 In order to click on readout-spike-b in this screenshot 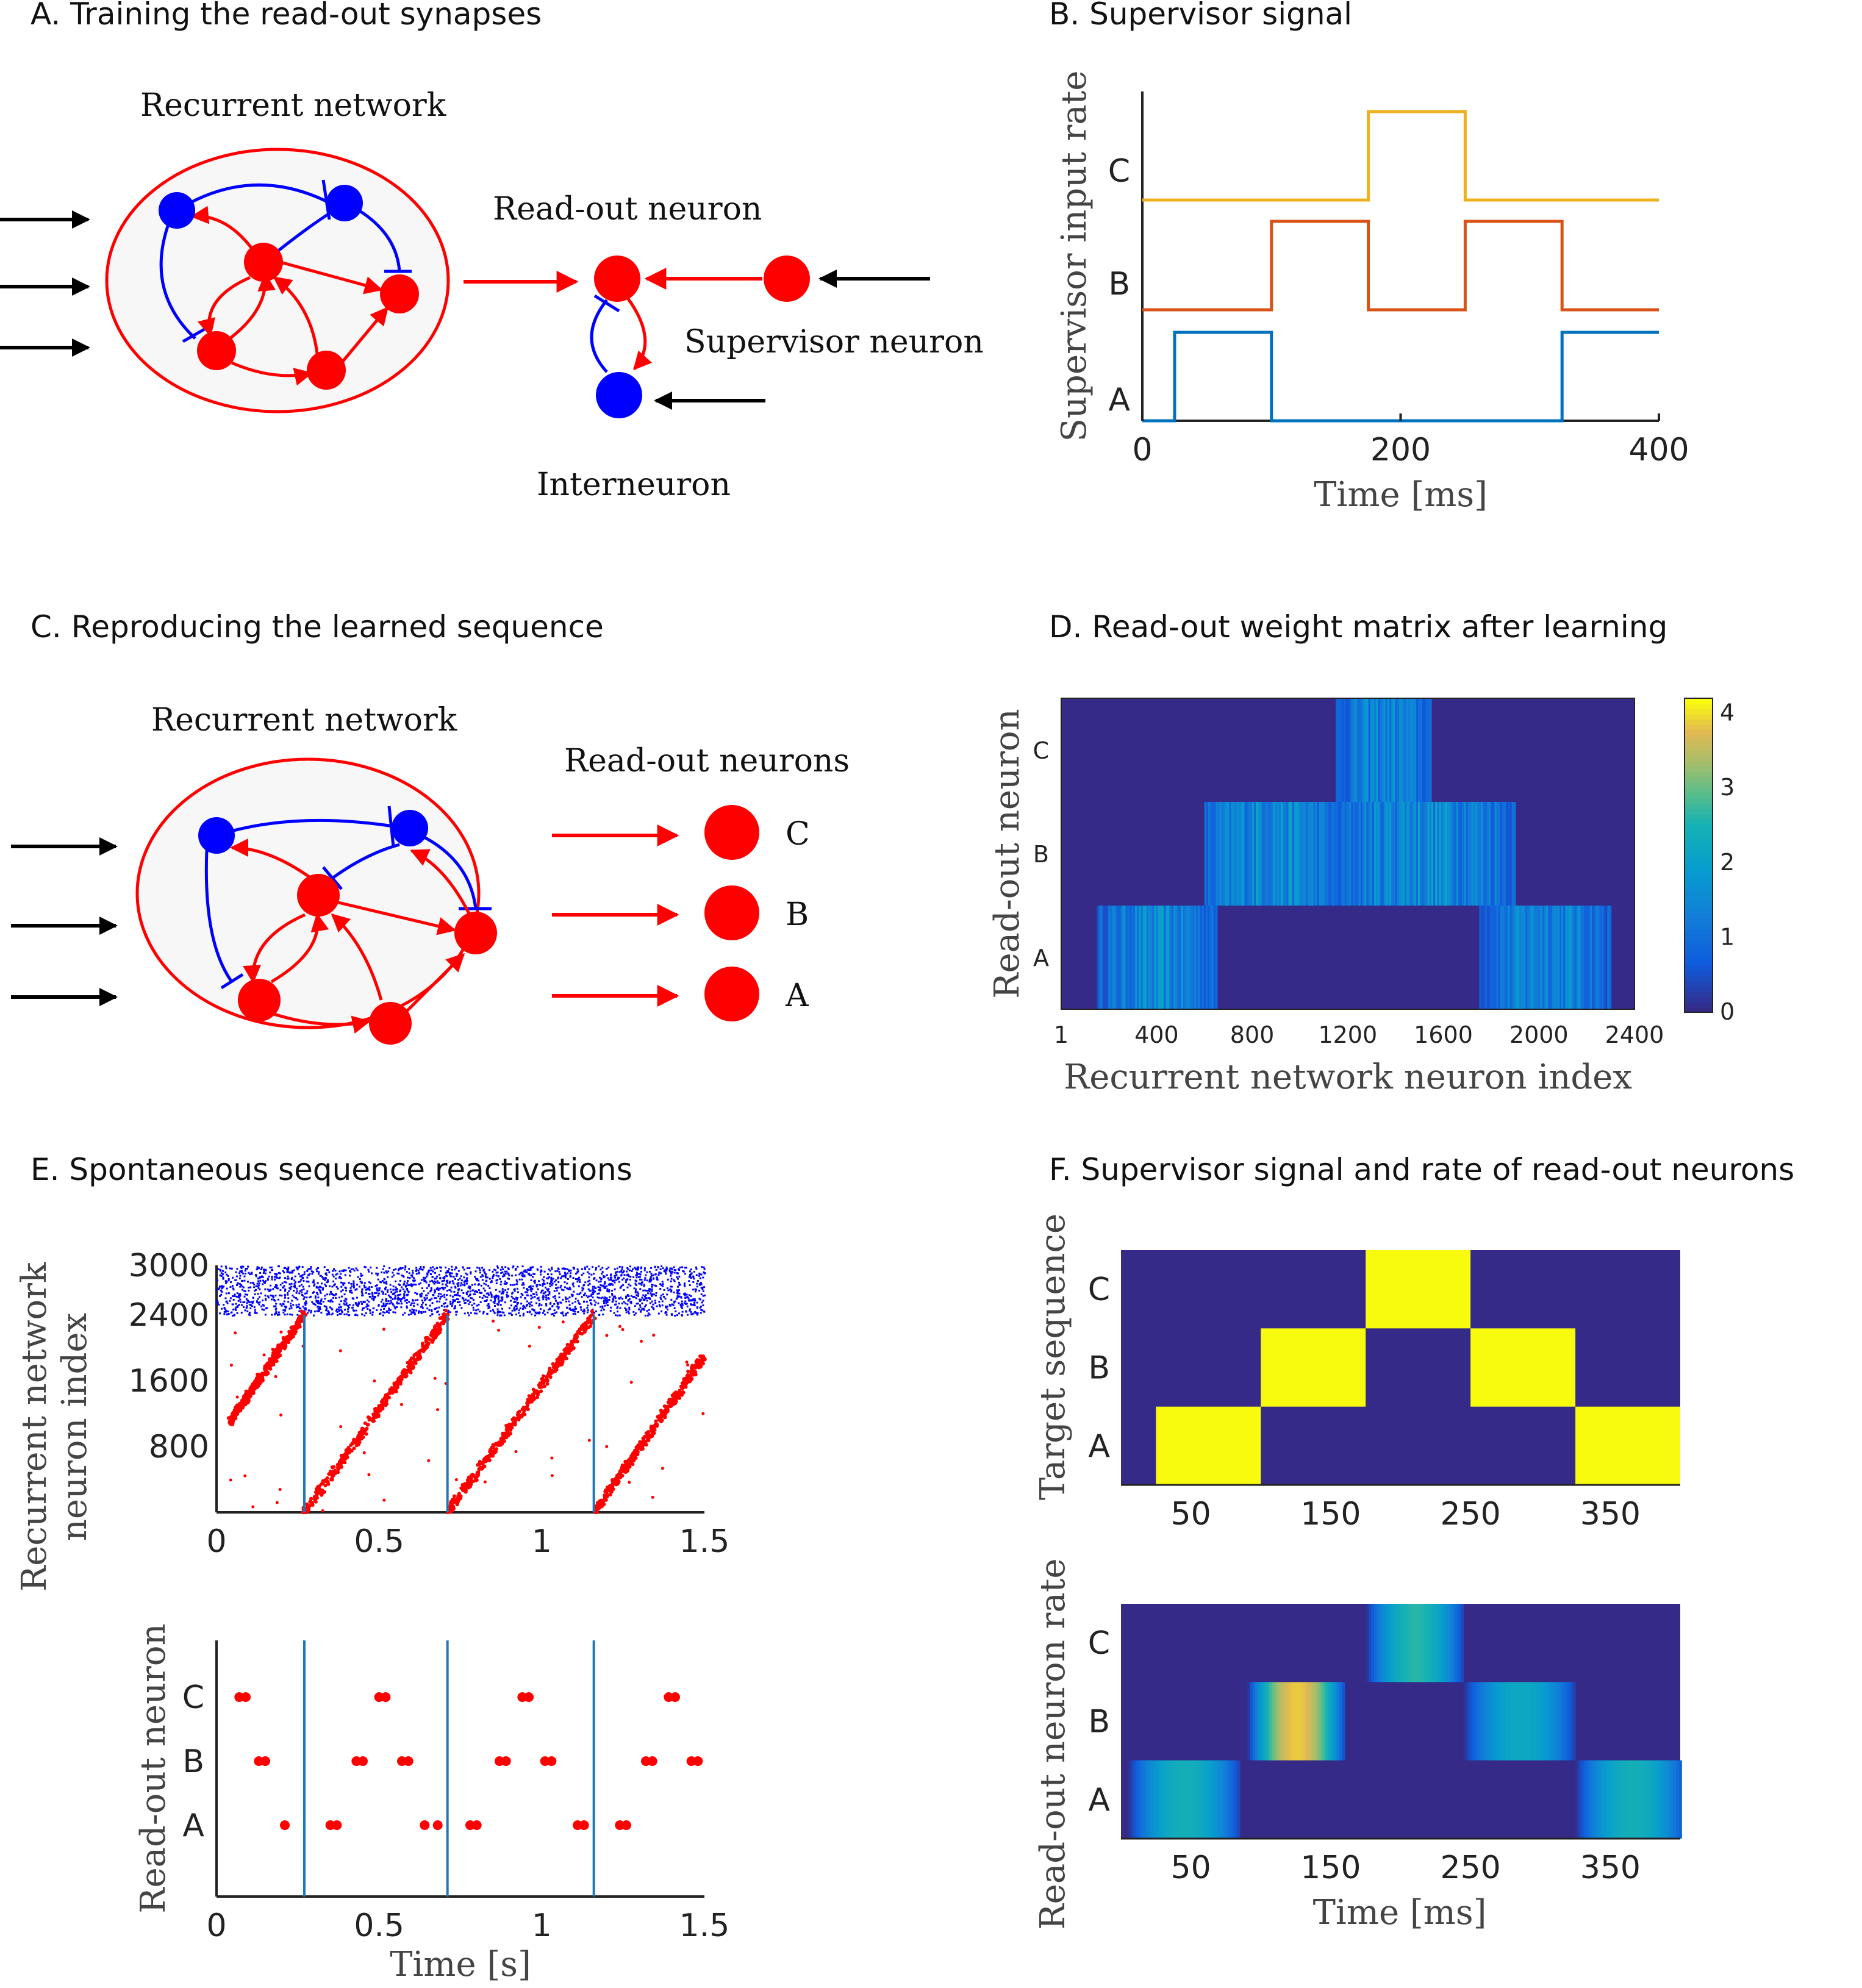, I will do `click(363, 1761)`.